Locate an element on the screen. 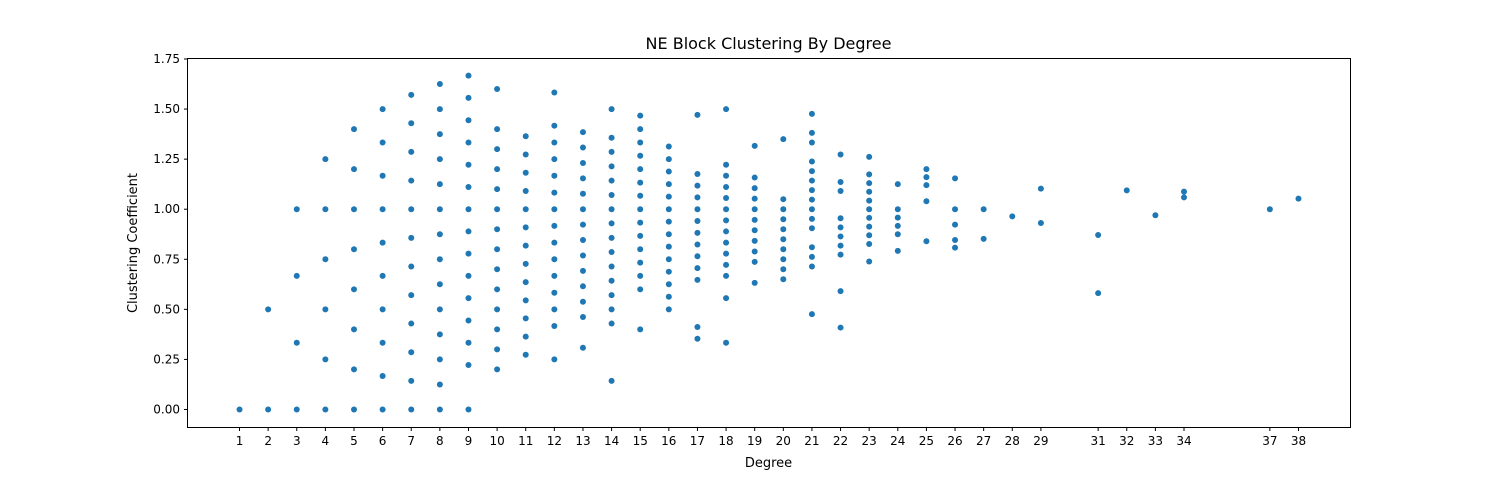 This screenshot has height=480, width=1500. x-tick-label: 11 is located at coordinates (525, 441).